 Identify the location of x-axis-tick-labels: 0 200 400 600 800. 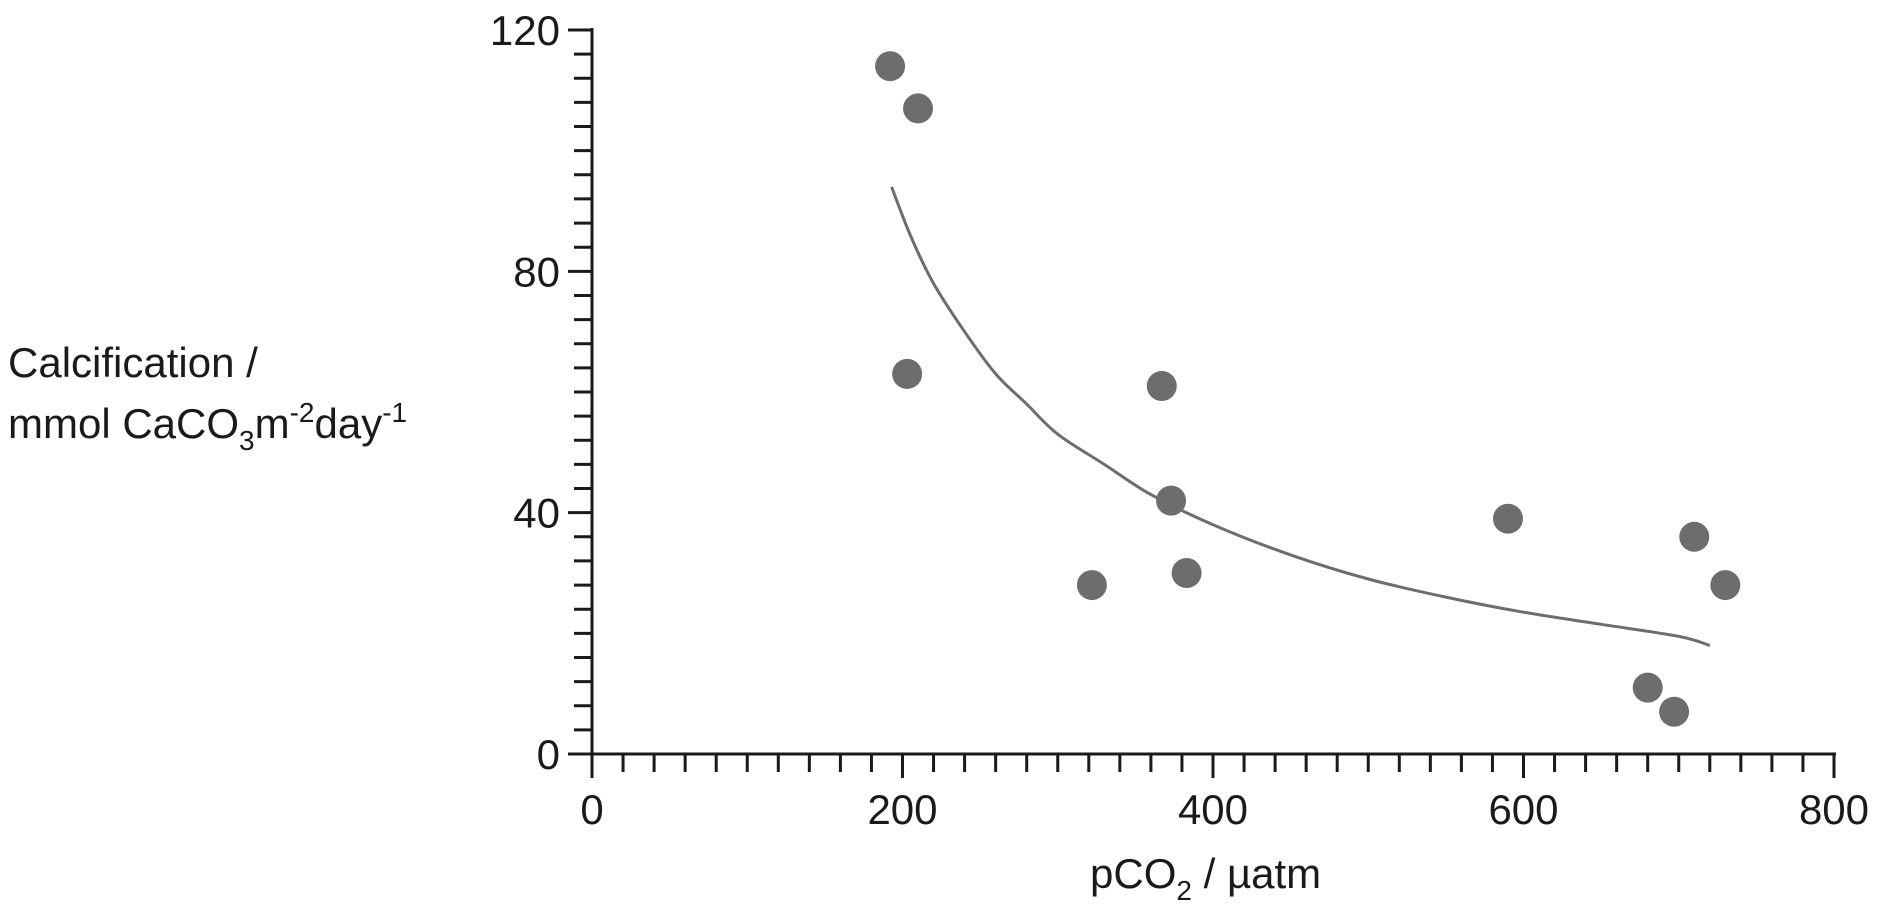
(1224, 809).